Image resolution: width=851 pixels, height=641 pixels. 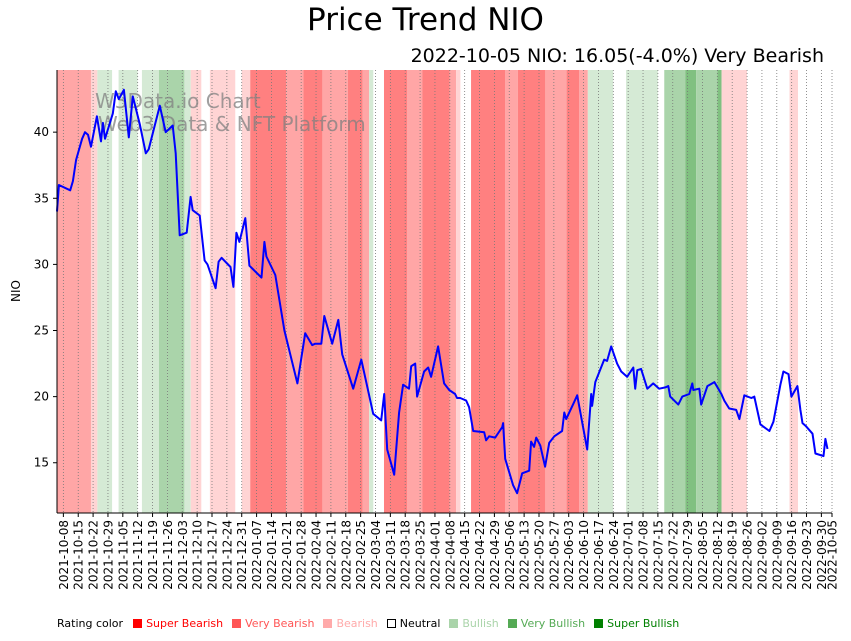 What do you see at coordinates (94, 555) in the screenshot?
I see `x-tick-label: 2021-10-22` at bounding box center [94, 555].